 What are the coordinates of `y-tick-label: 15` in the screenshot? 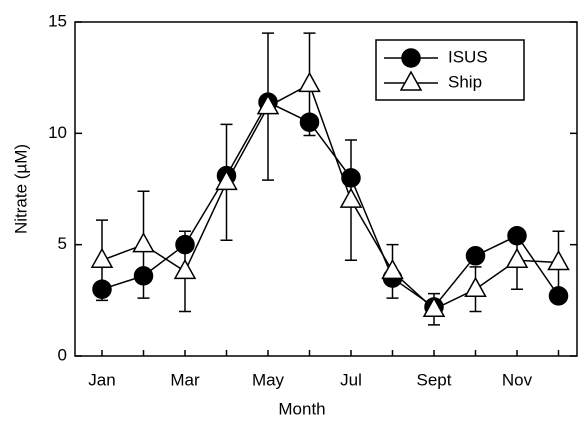 It's located at (57, 20).